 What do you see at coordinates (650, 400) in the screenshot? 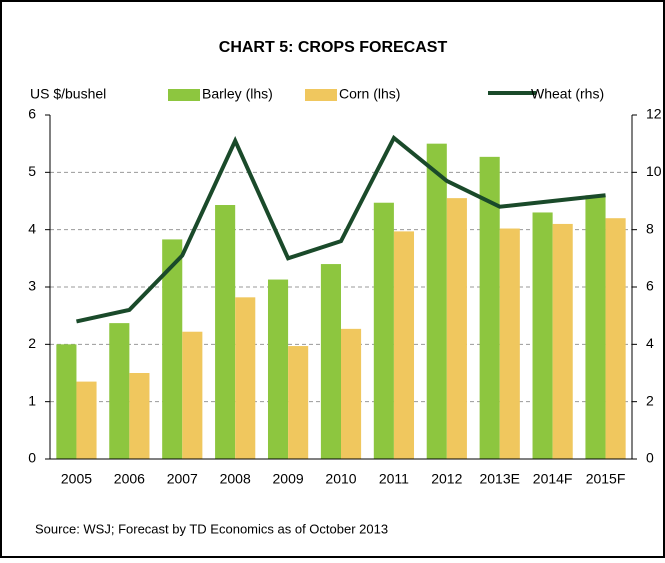
I see `y2-tick-label: 2` at bounding box center [650, 400].